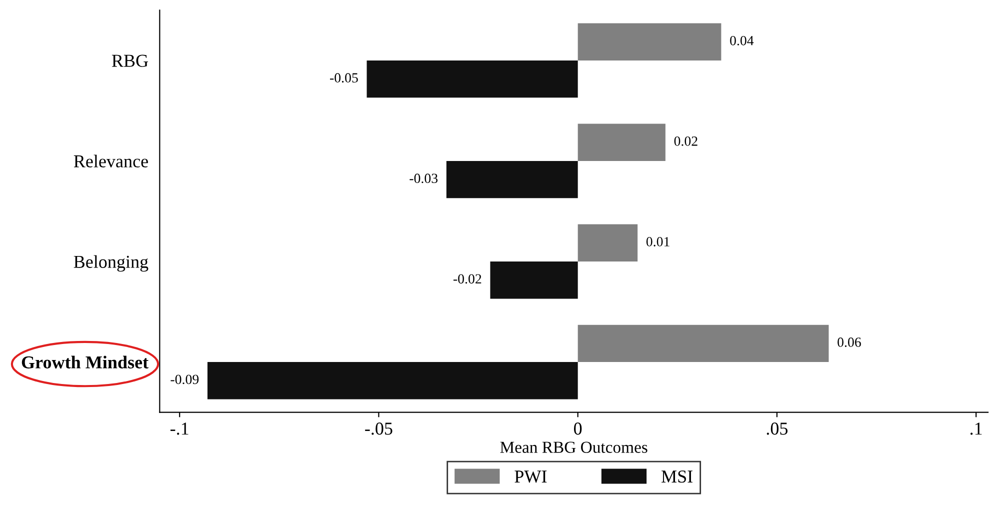 The image size is (998, 509). What do you see at coordinates (184, 379) in the screenshot?
I see `data-label: -0.09` at bounding box center [184, 379].